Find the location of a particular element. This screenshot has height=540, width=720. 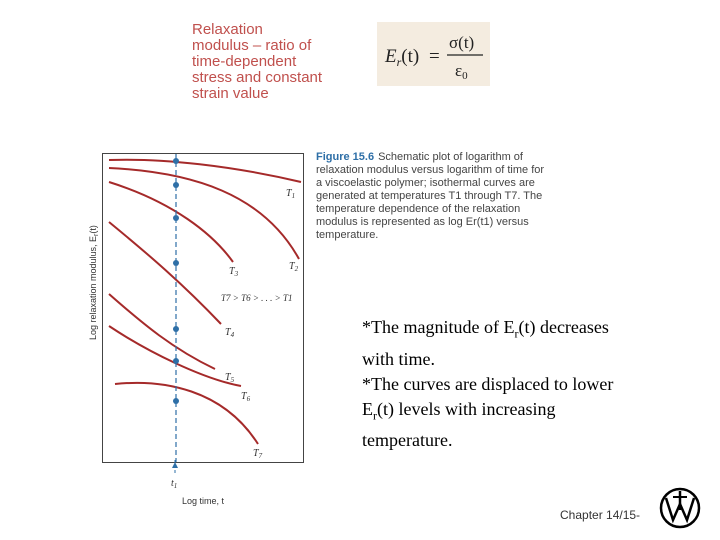

definition-line: time-dependent is located at coordinates (244, 61).